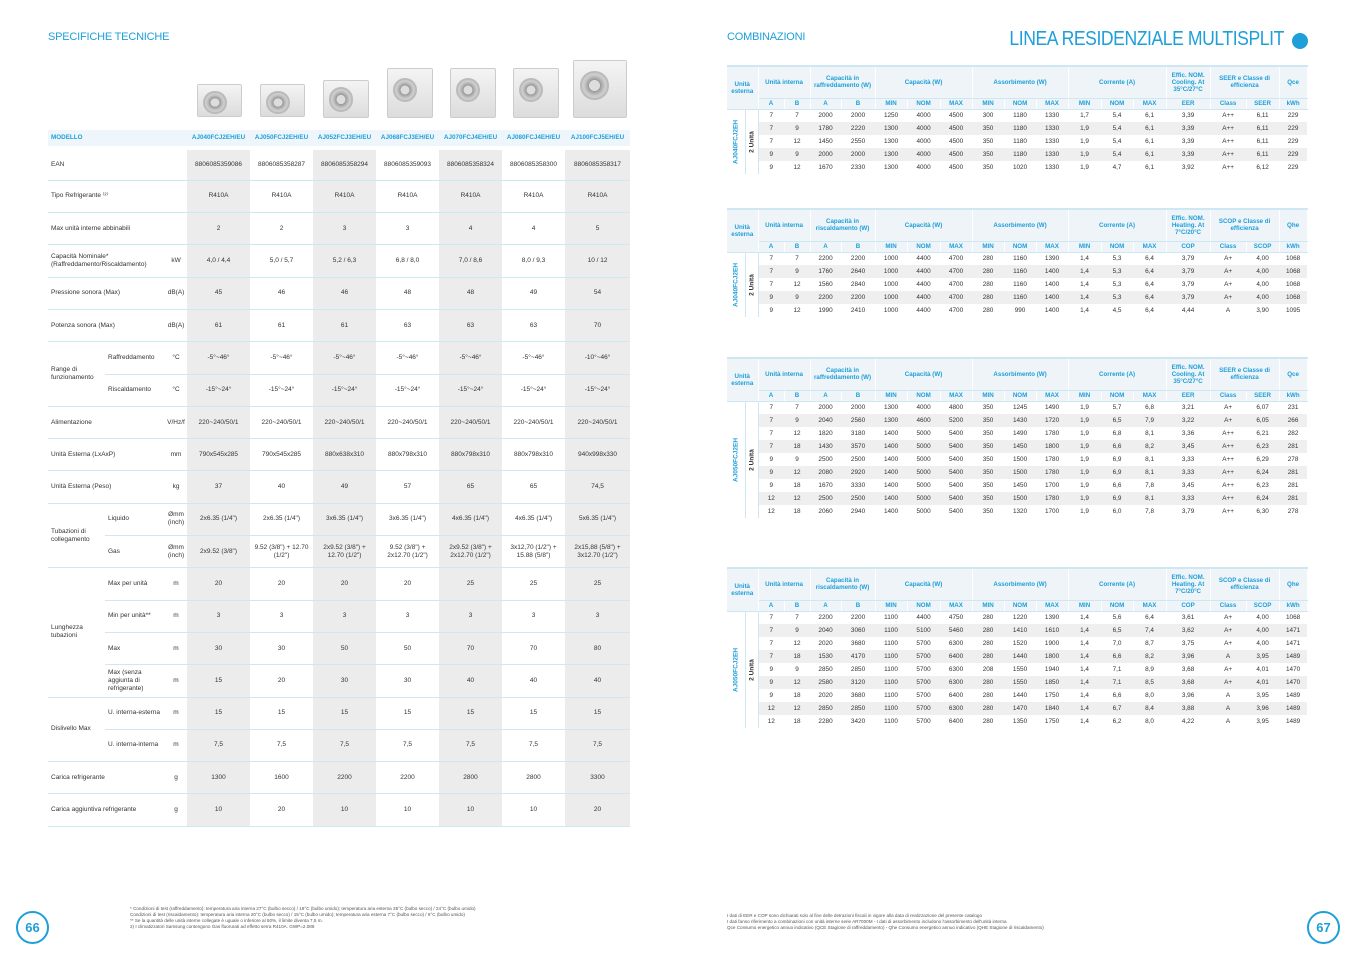 The image size is (1356, 959). Describe the element at coordinates (797, 310) in the screenshot. I see `combination-value: 12` at that location.